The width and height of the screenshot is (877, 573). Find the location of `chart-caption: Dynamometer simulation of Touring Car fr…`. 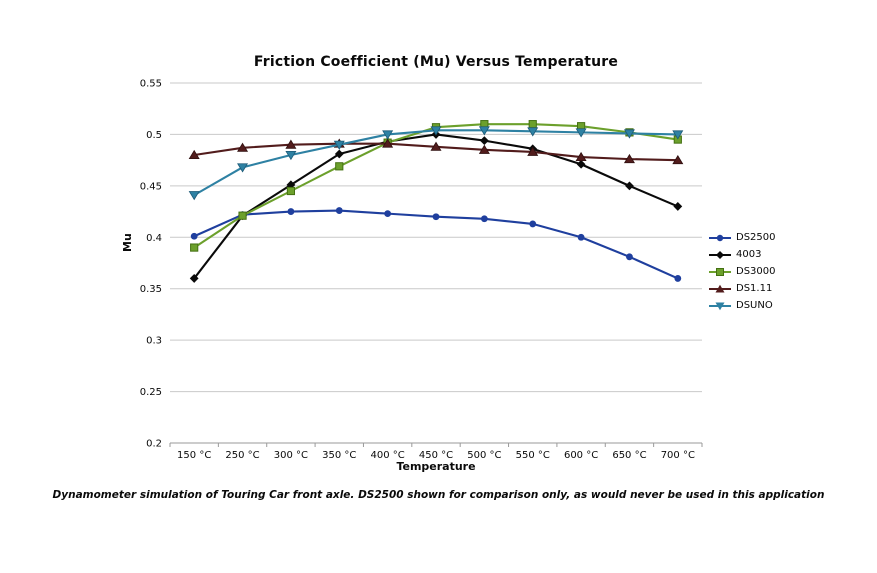

chart-caption: Dynamometer simulation of Touring Car fr… is located at coordinates (438, 495).